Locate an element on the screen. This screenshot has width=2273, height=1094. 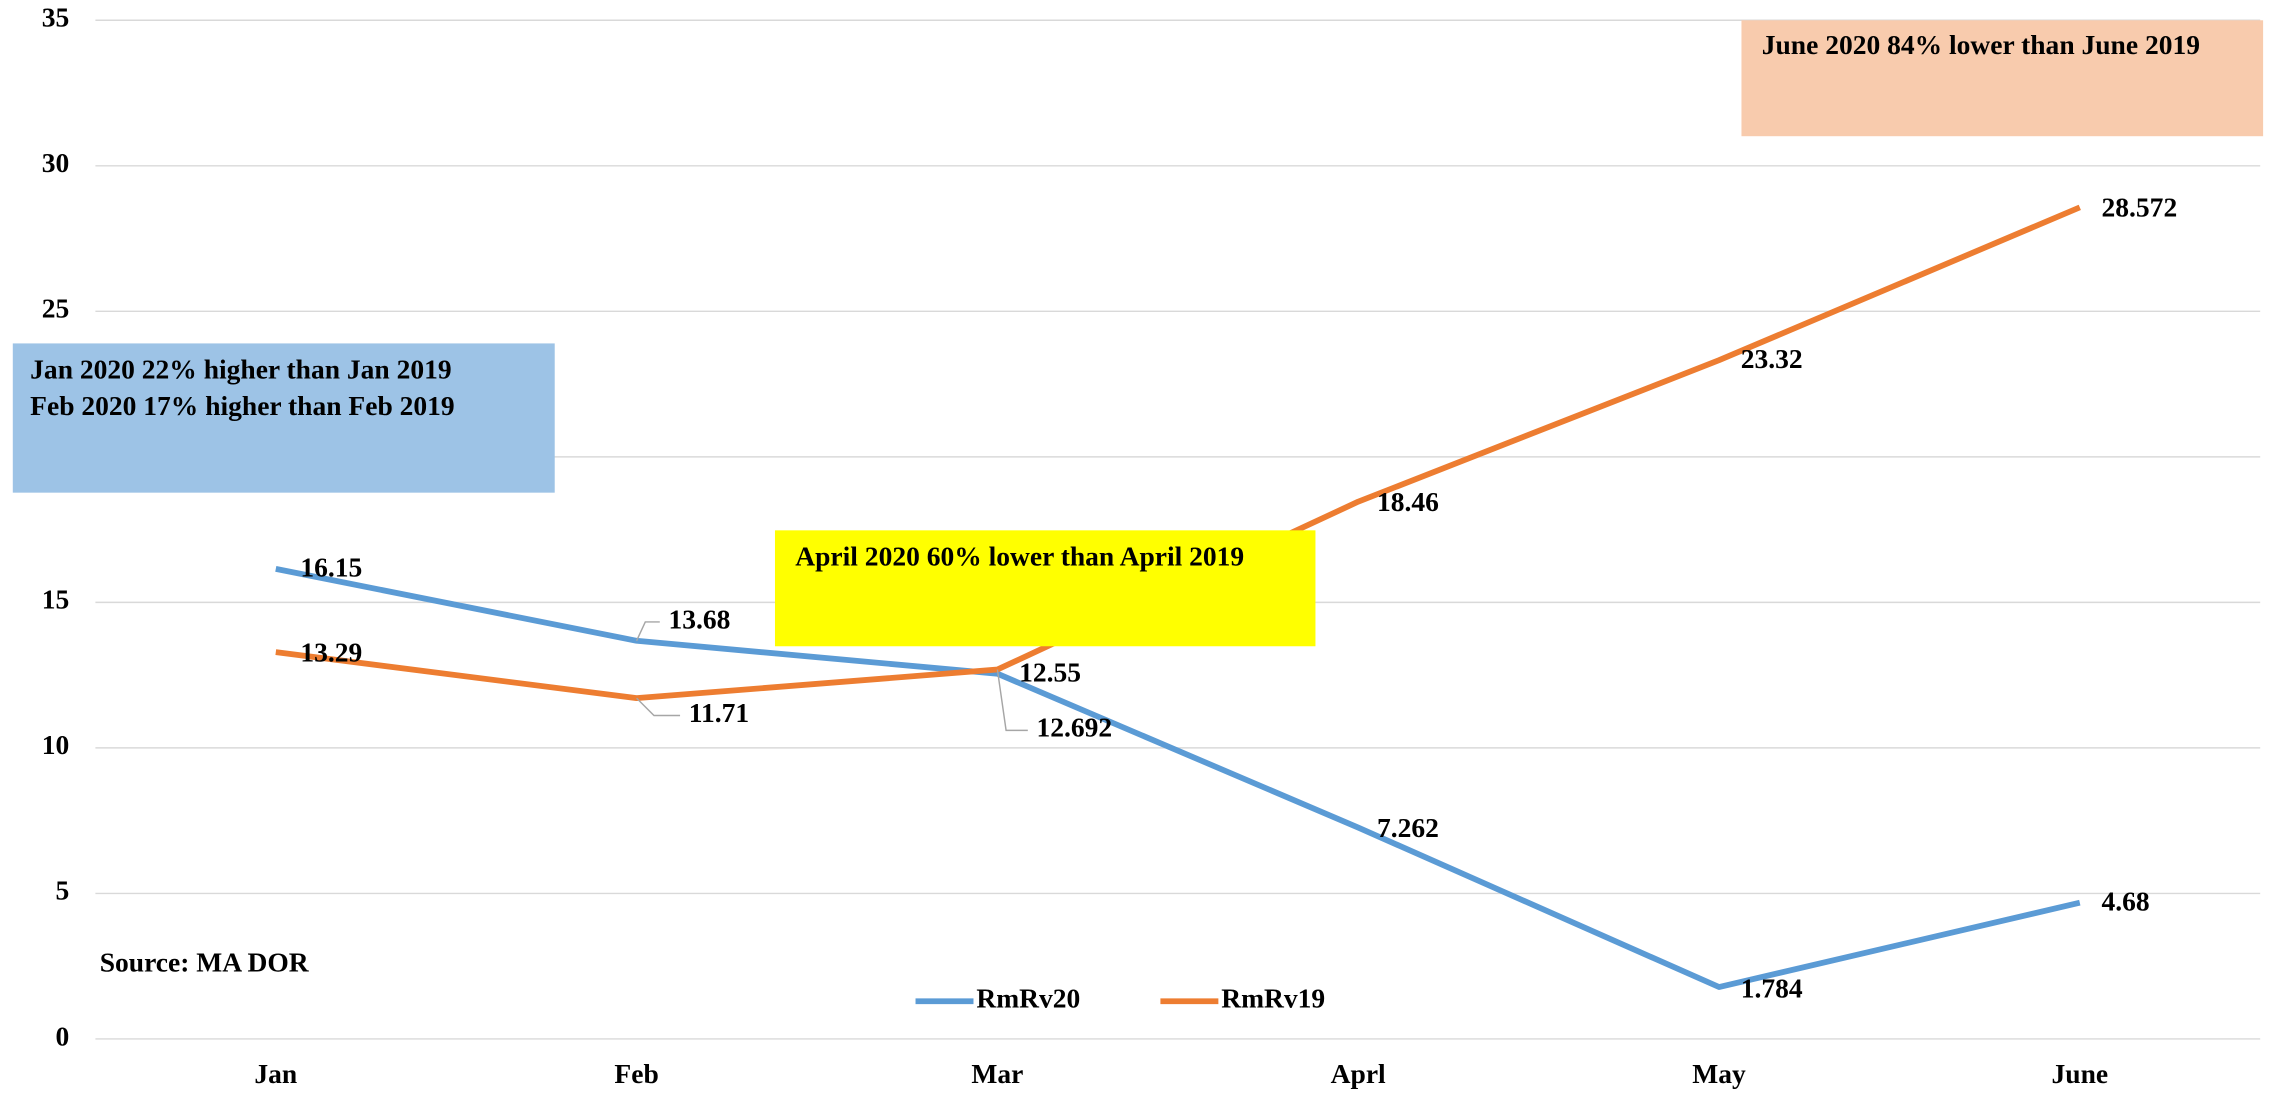
data-label: 23.32 is located at coordinates (1772, 358).